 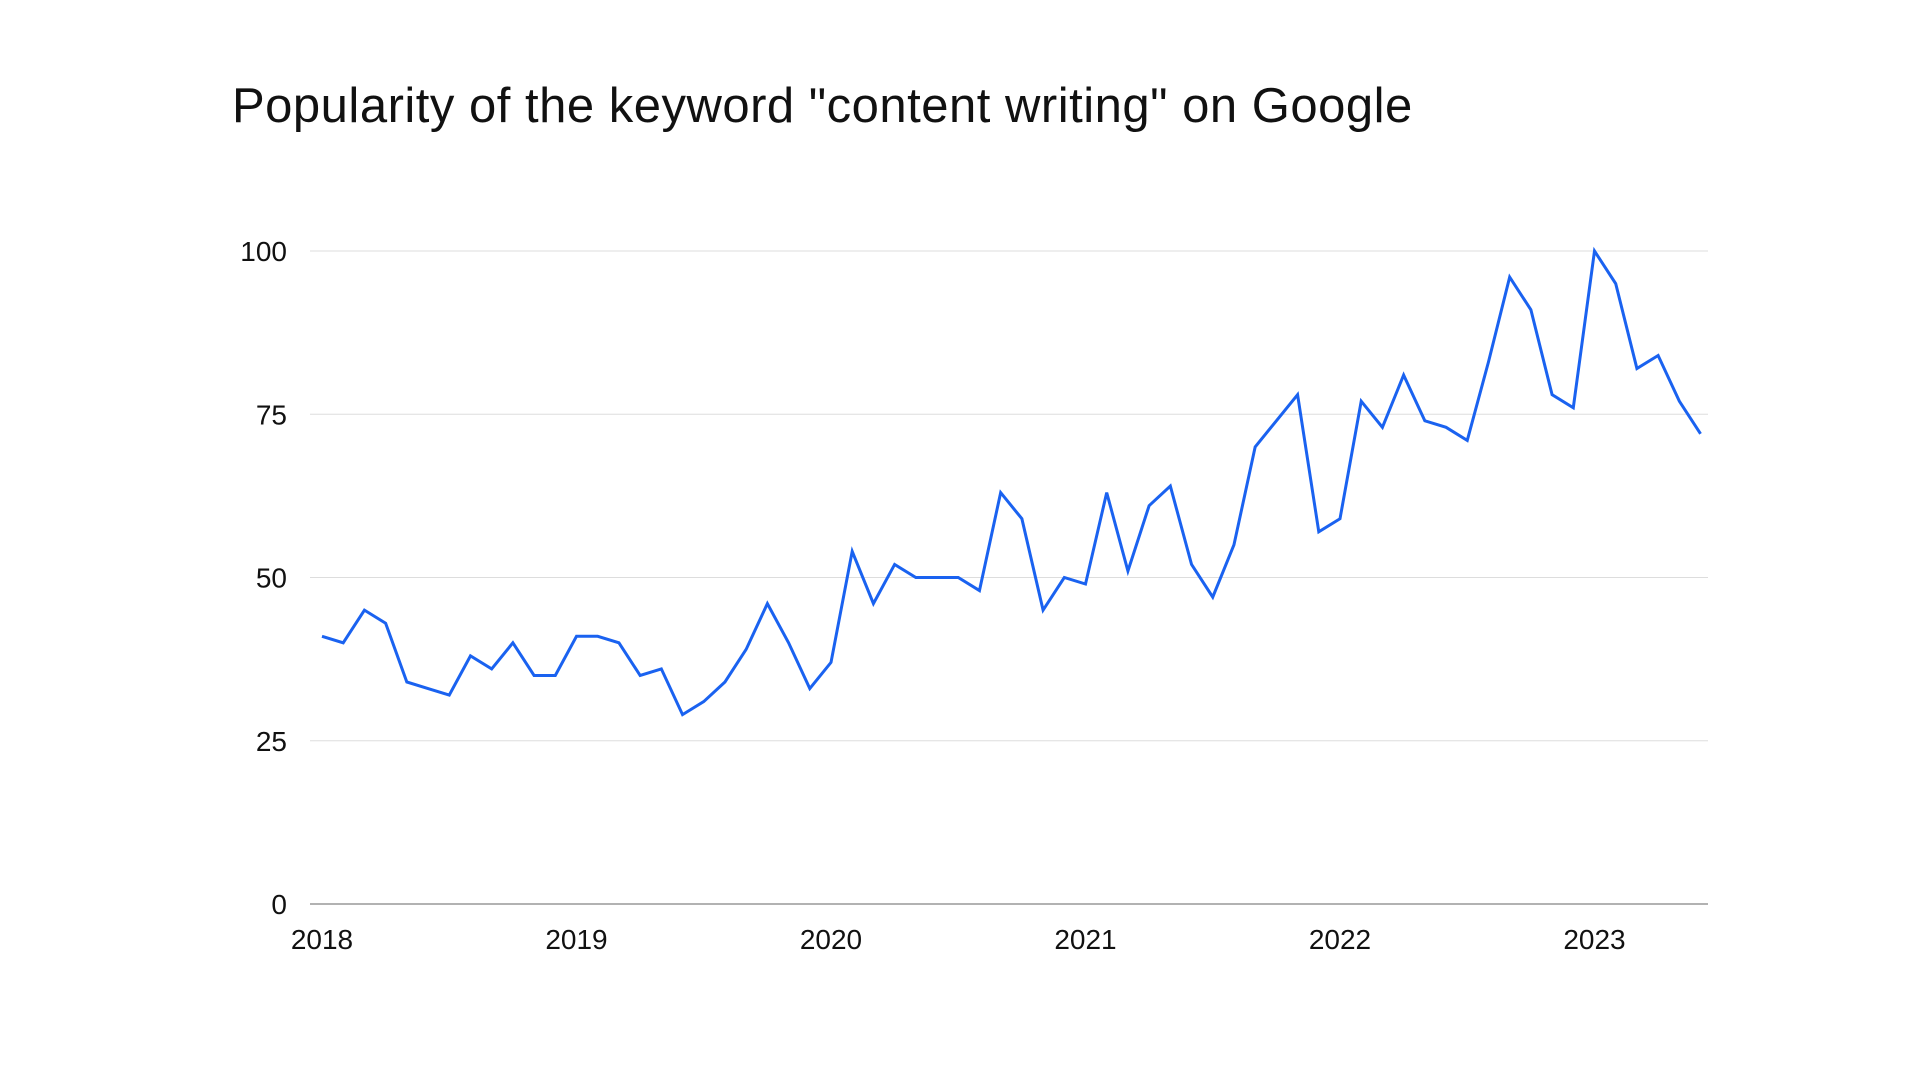 What do you see at coordinates (1085, 939) in the screenshot?
I see `x-tick-label: 2021` at bounding box center [1085, 939].